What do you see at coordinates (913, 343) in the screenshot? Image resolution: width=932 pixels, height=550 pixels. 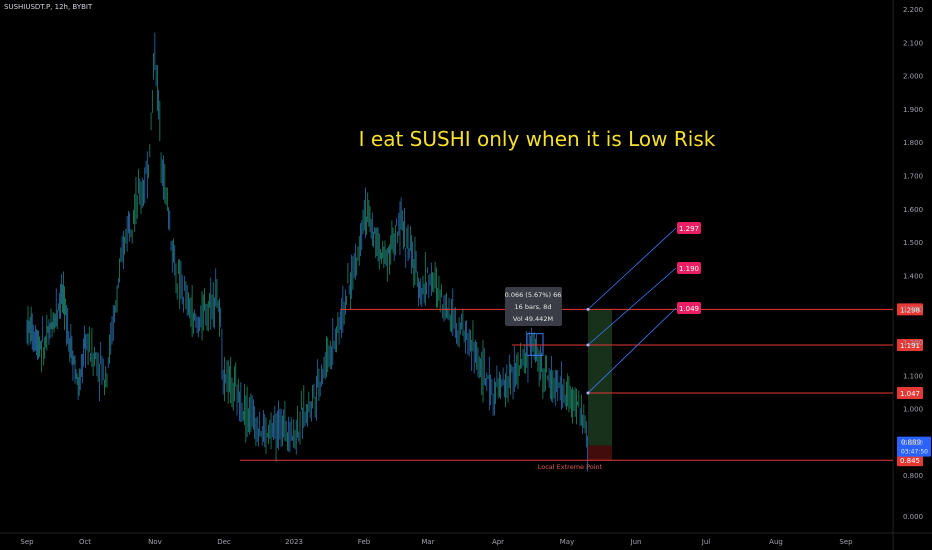 I see `y-tick-label: 1.200` at bounding box center [913, 343].